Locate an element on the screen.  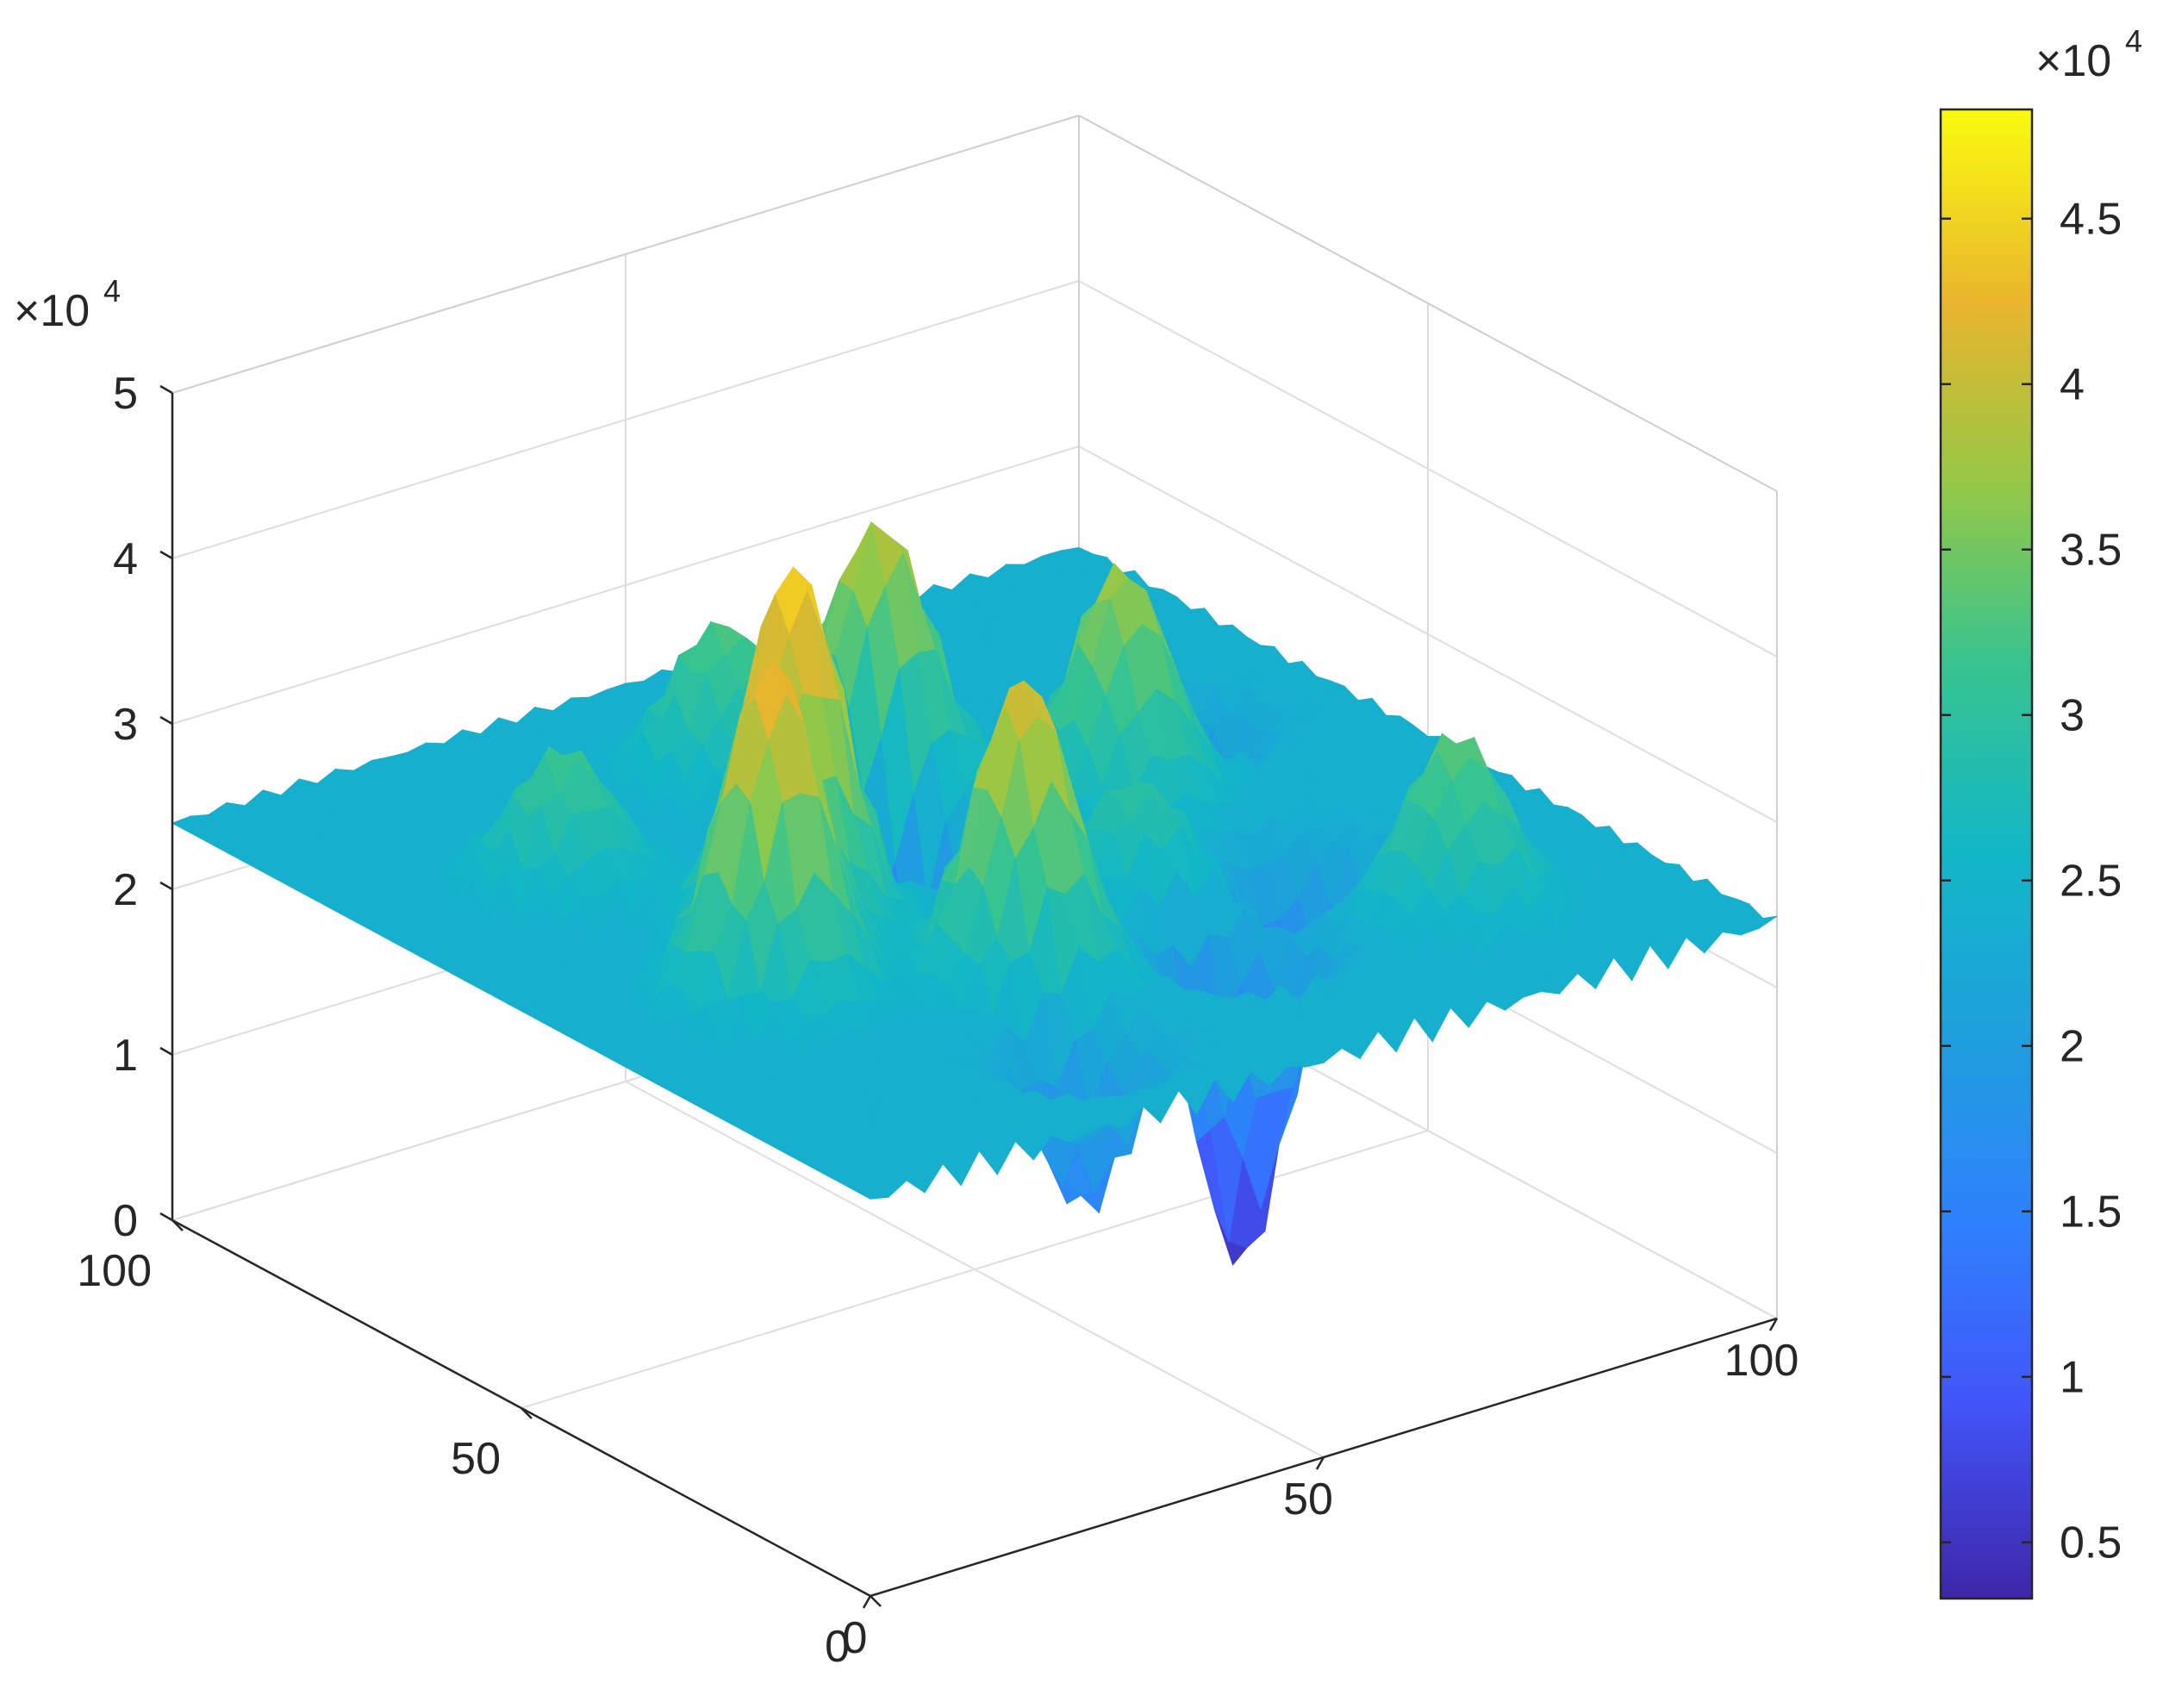
z-tick-label: 3 is located at coordinates (125, 725).